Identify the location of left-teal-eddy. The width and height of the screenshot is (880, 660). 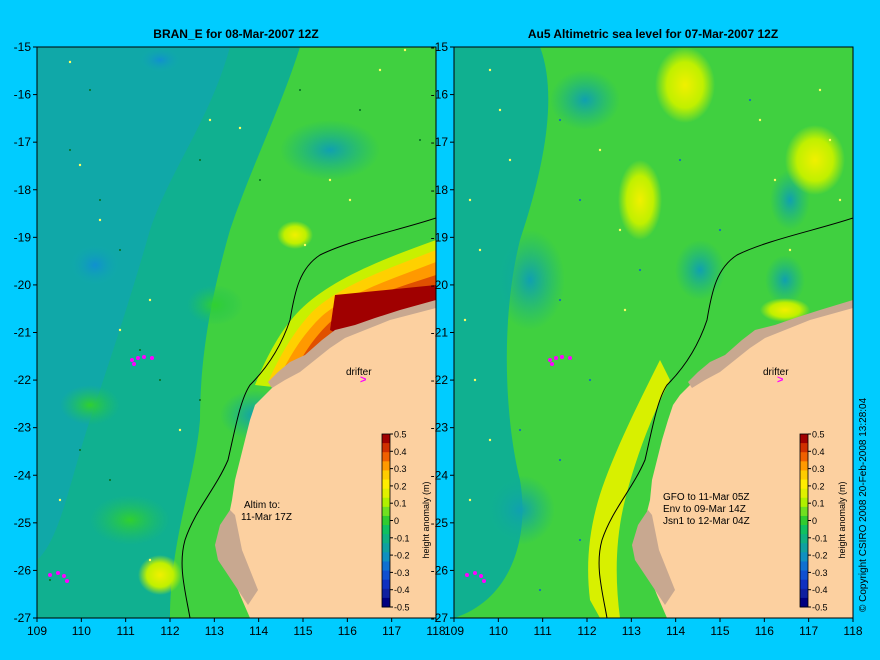
(330, 150).